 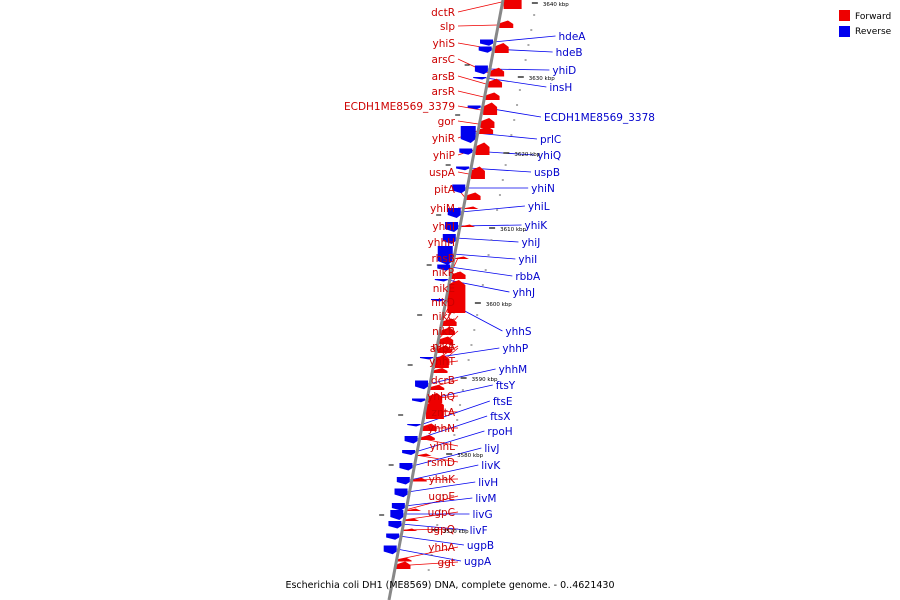 I want to click on forward-gene-label-2: yhiS, so click(x=444, y=44).